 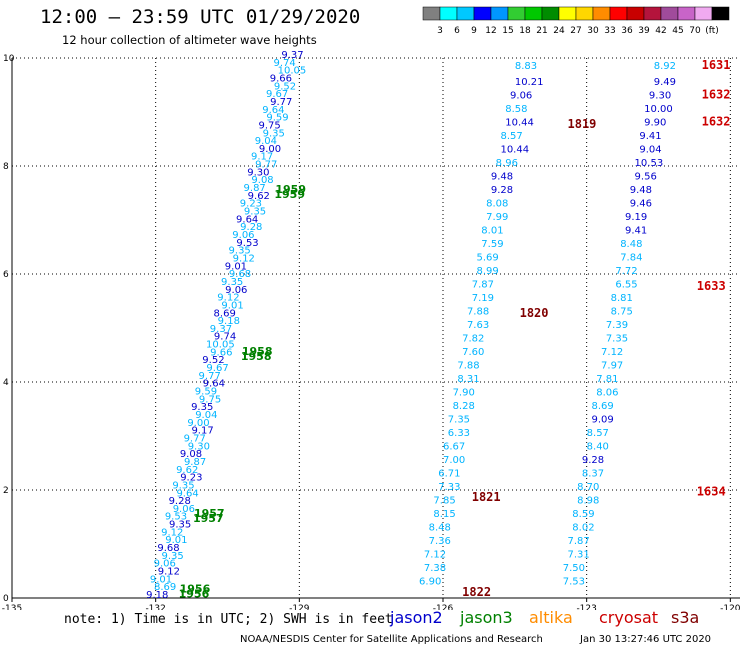 What do you see at coordinates (626, 285) in the screenshot?
I see `track3-data-label: 6.55` at bounding box center [626, 285].